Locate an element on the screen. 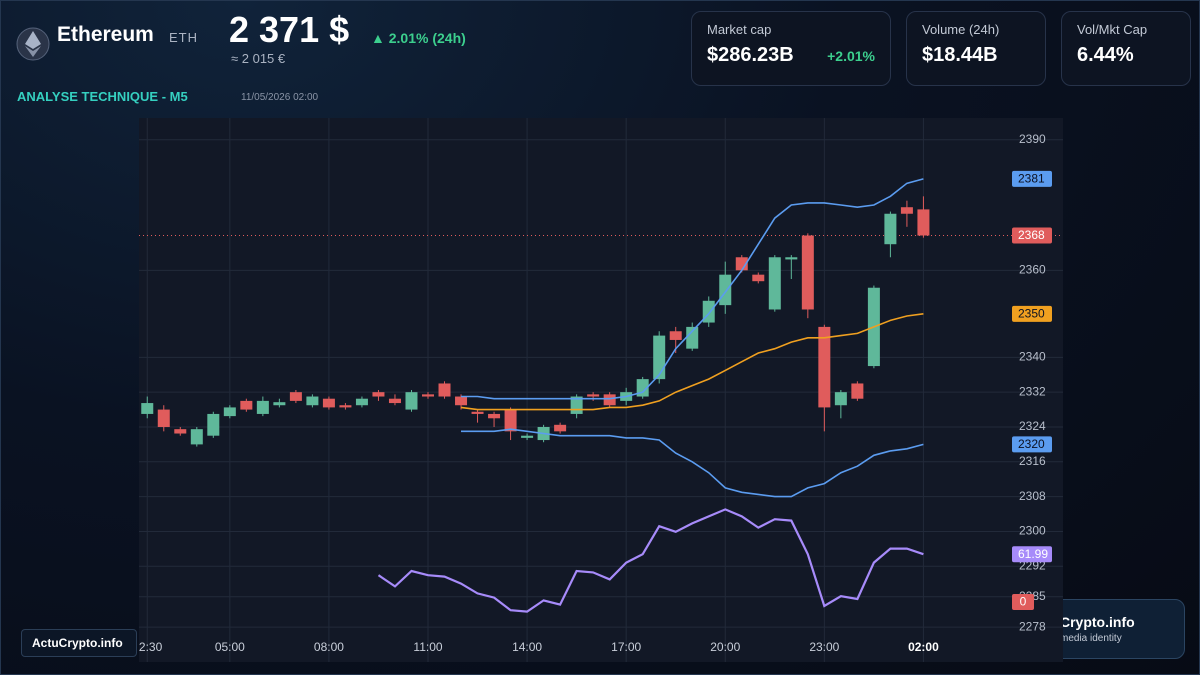 The width and height of the screenshot is (1200, 675). timestamp: 11/05/2026 02:00 is located at coordinates (280, 97).